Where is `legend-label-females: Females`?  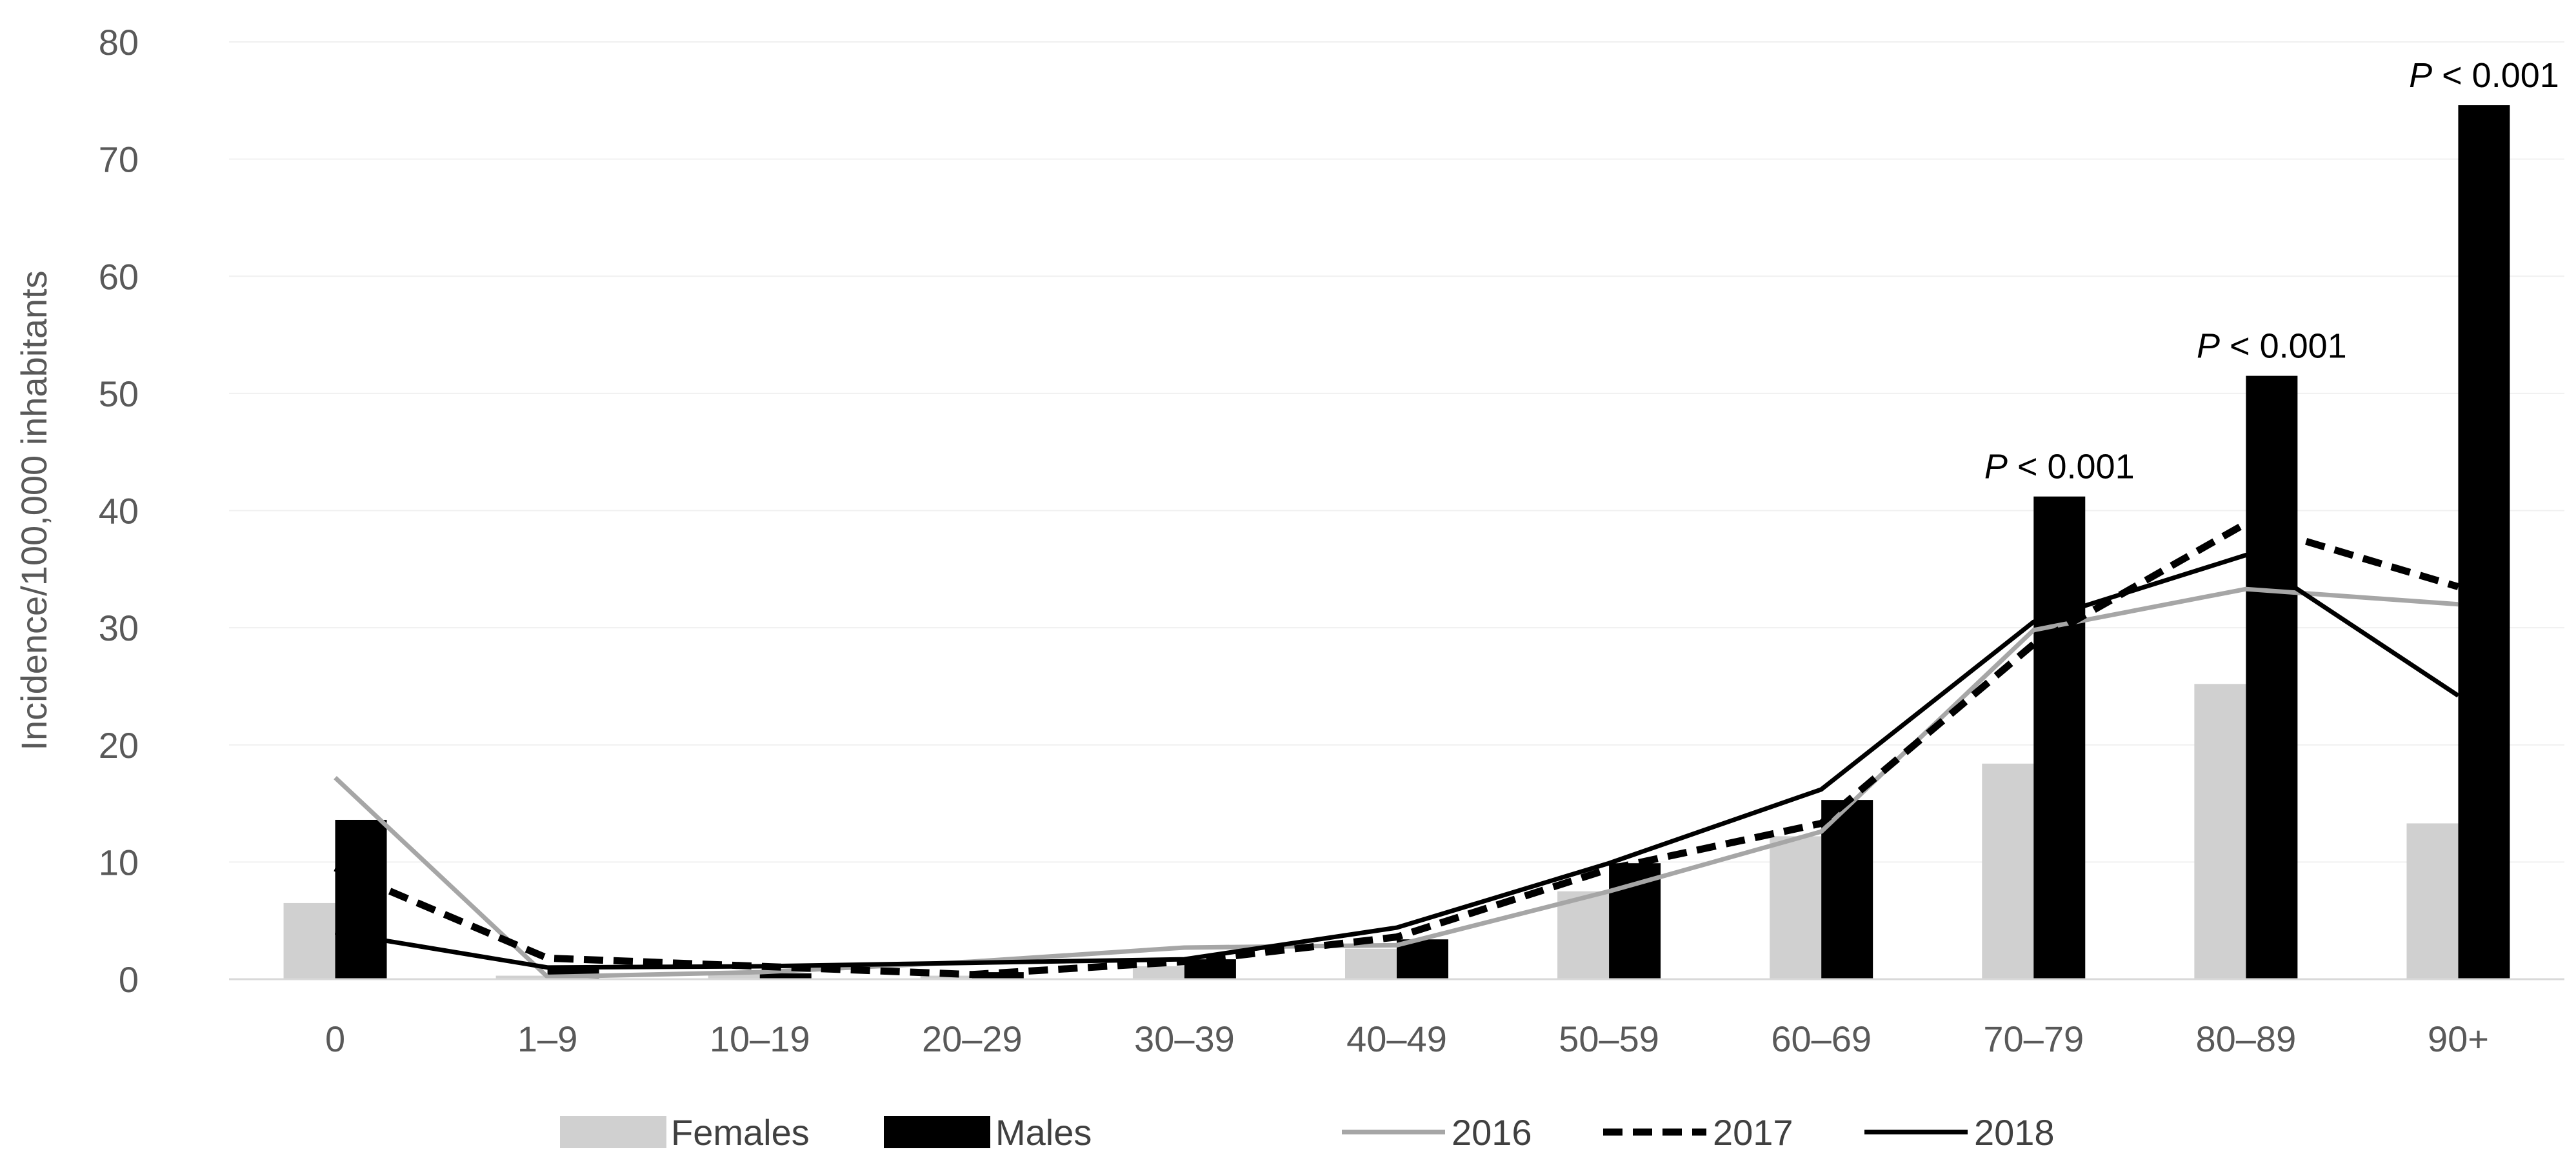 legend-label-females: Females is located at coordinates (740, 1132).